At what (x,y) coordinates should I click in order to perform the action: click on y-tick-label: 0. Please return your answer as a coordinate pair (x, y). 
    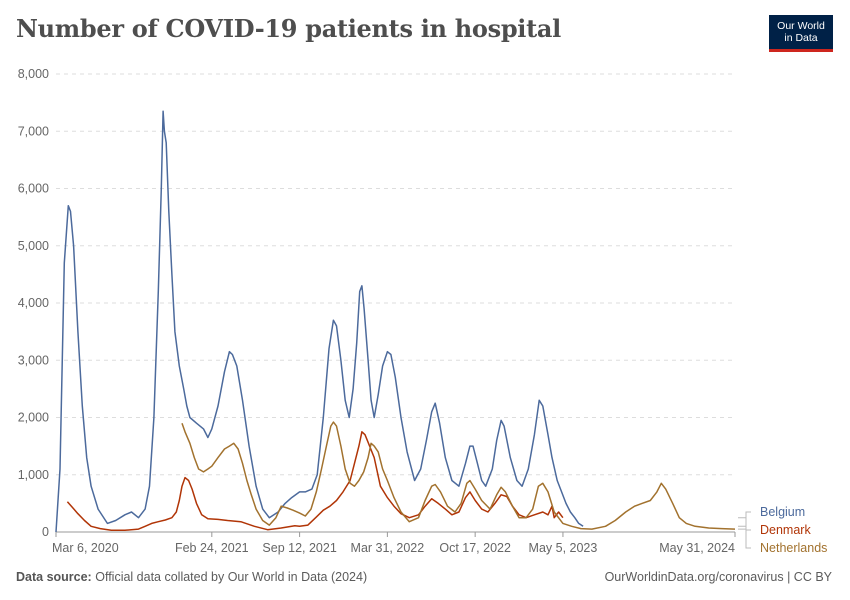
    Looking at the image, I should click on (45, 532).